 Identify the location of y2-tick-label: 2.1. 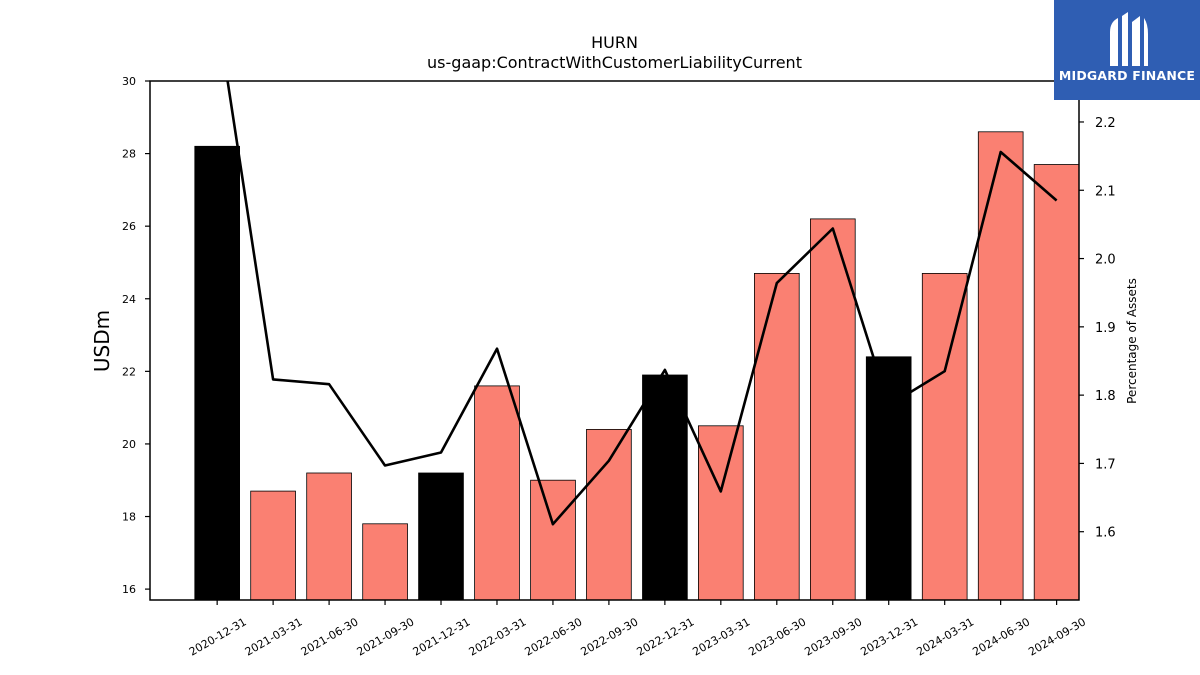
(1105, 191).